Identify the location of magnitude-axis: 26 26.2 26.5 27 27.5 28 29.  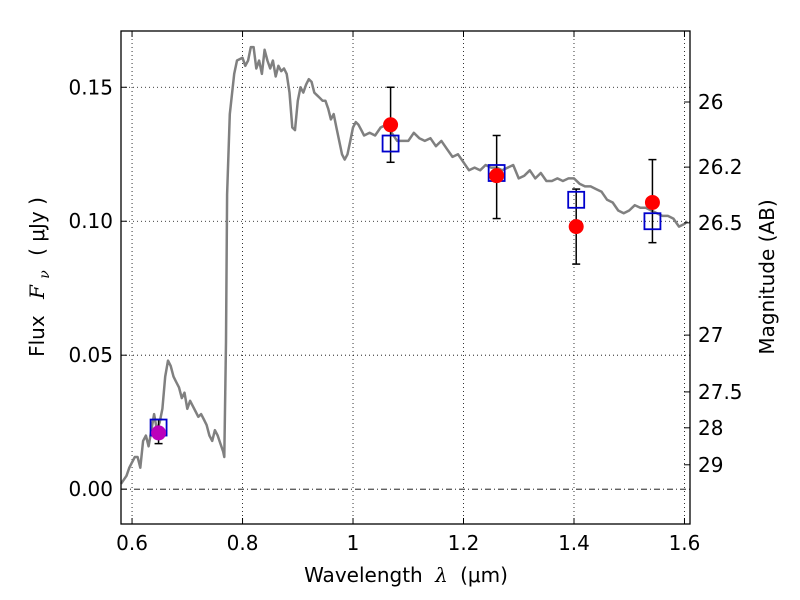
(713, 283).